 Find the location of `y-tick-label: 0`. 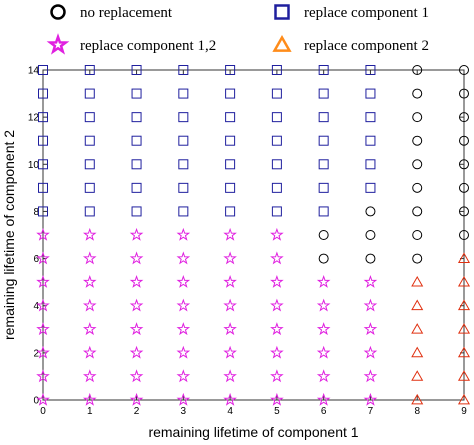

y-tick-label: 0 is located at coordinates (36, 401).